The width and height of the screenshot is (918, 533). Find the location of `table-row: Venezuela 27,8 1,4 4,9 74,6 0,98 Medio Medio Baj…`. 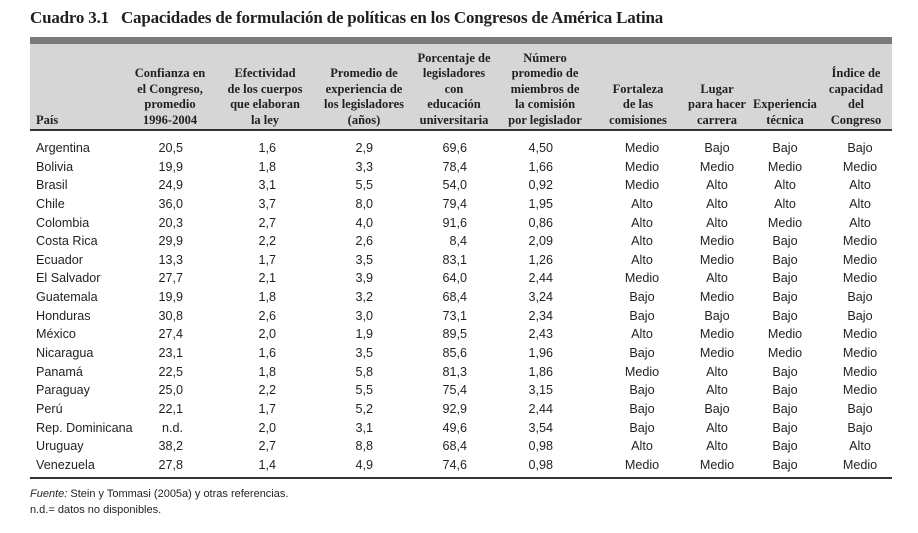

table-row: Venezuela 27,8 1,4 4,9 74,6 0,98 Medio Medio Baj… is located at coordinates (461, 465).